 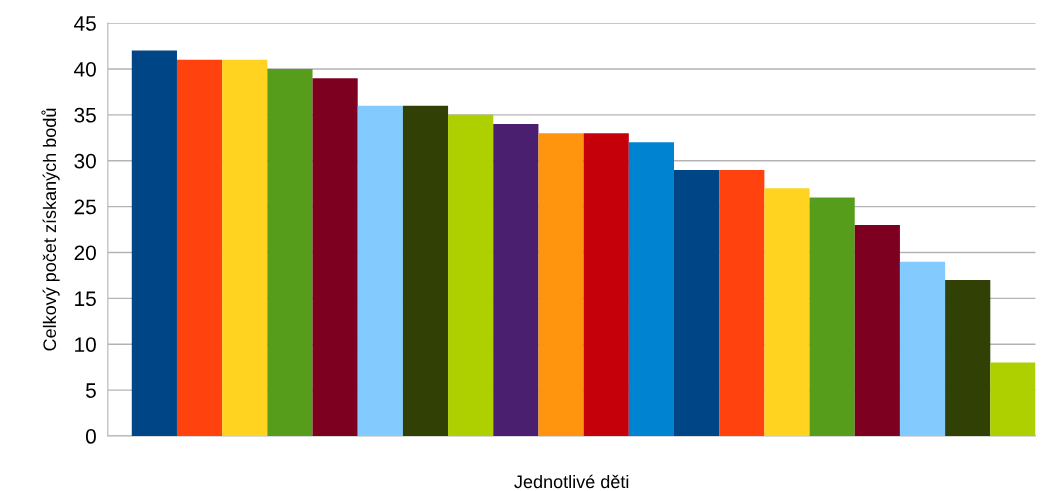 What do you see at coordinates (85, 161) in the screenshot?
I see `y-tick-label: 30` at bounding box center [85, 161].